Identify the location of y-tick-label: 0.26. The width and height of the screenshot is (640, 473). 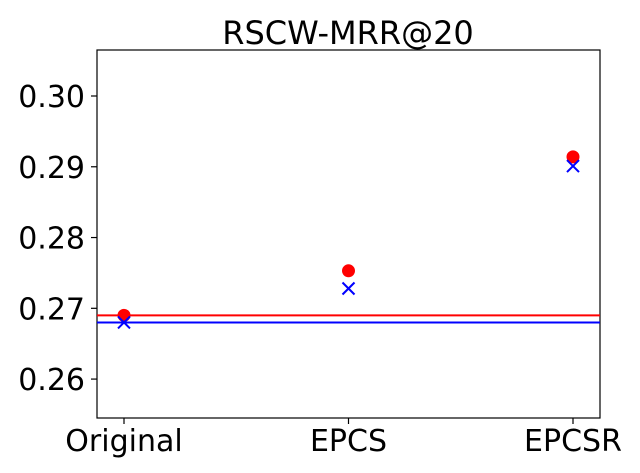
(51, 380).